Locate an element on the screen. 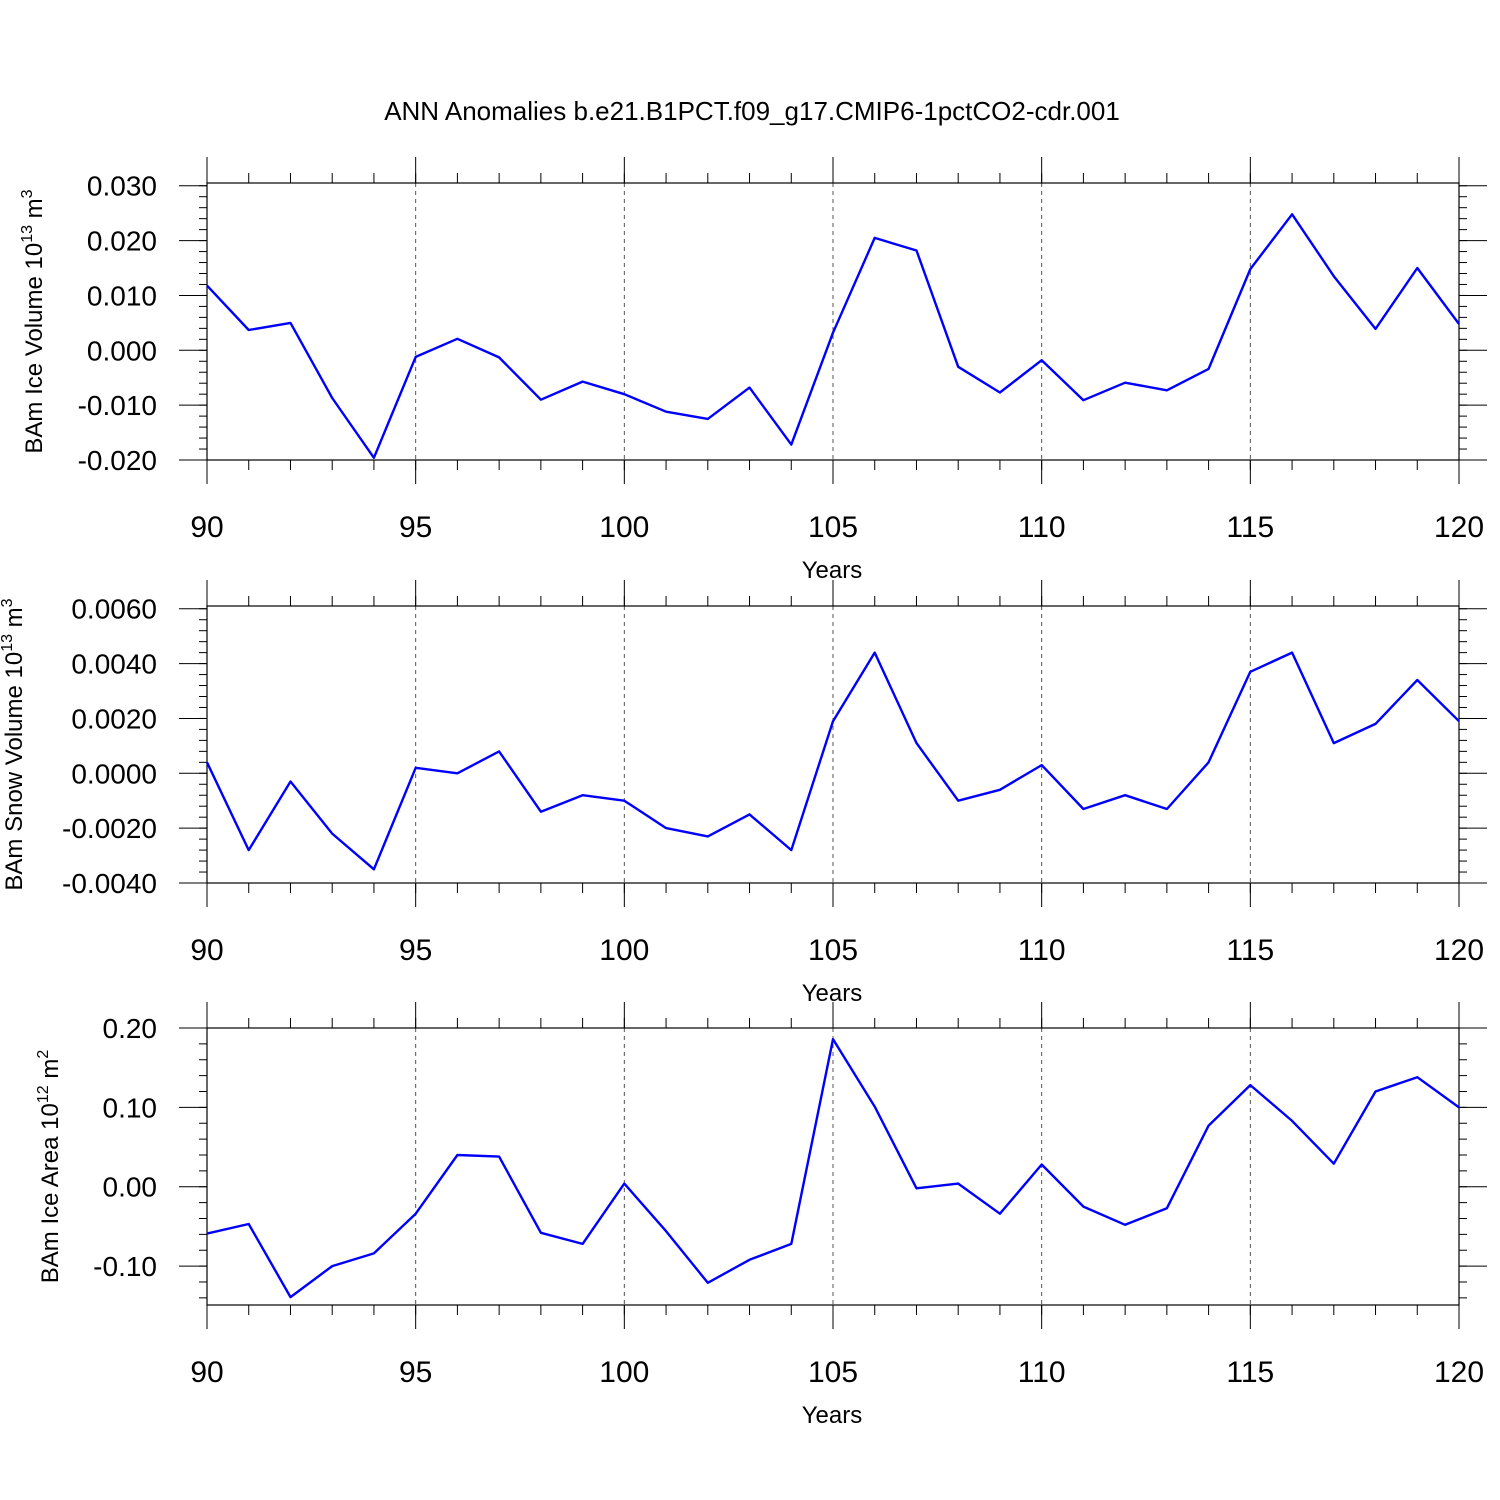 The image size is (1500, 1500). y-axis-label: BAm Ice Volume 1013 m3 is located at coordinates (33, 321).